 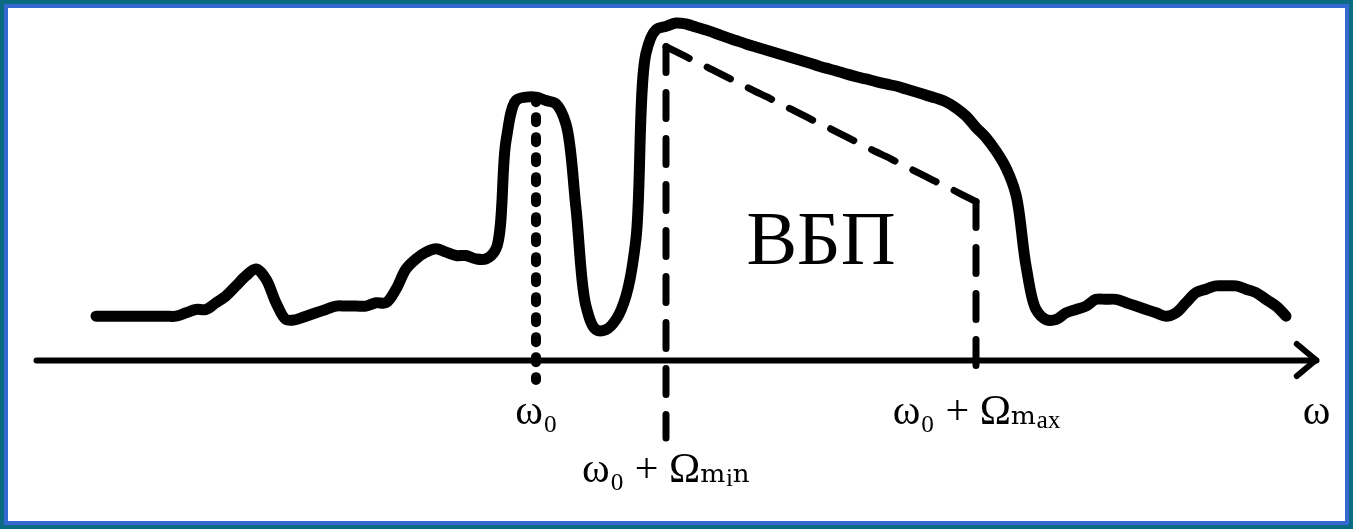 What do you see at coordinates (536, 409) in the screenshot?
I see `x-tick-label: ω₀` at bounding box center [536, 409].